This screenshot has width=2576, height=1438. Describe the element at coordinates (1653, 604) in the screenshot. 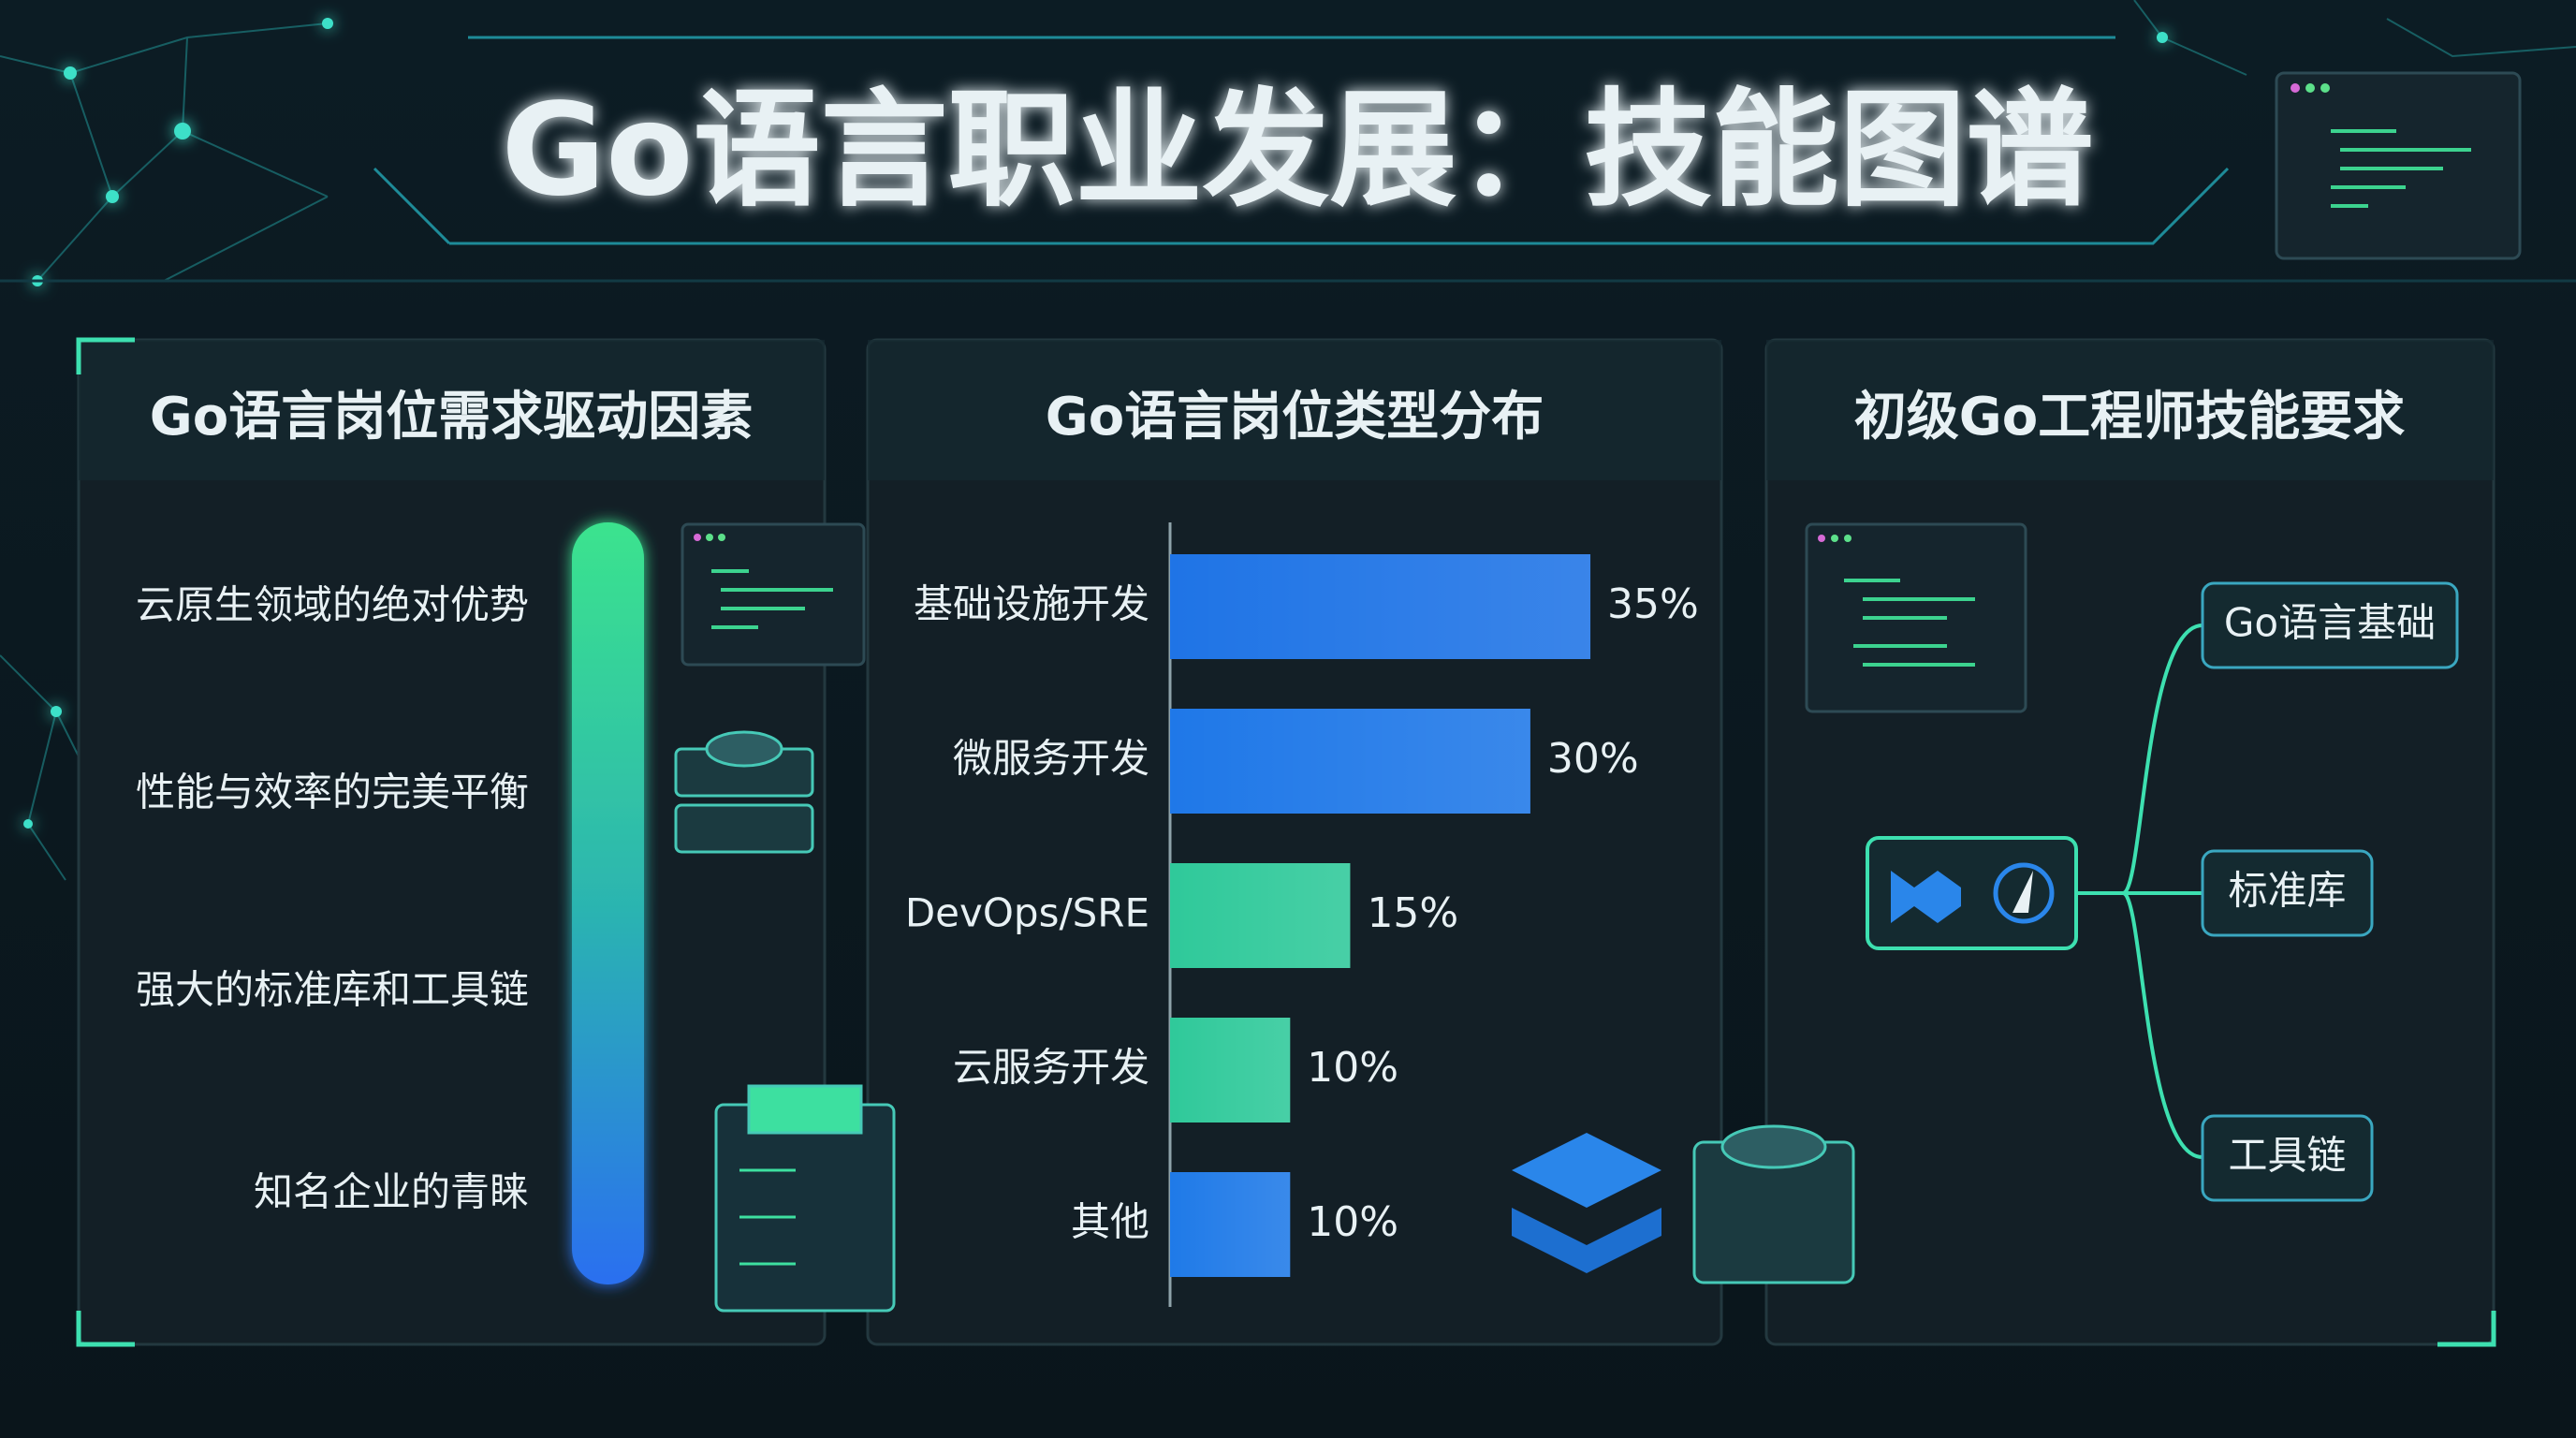

I see `value-label: 35%` at that location.